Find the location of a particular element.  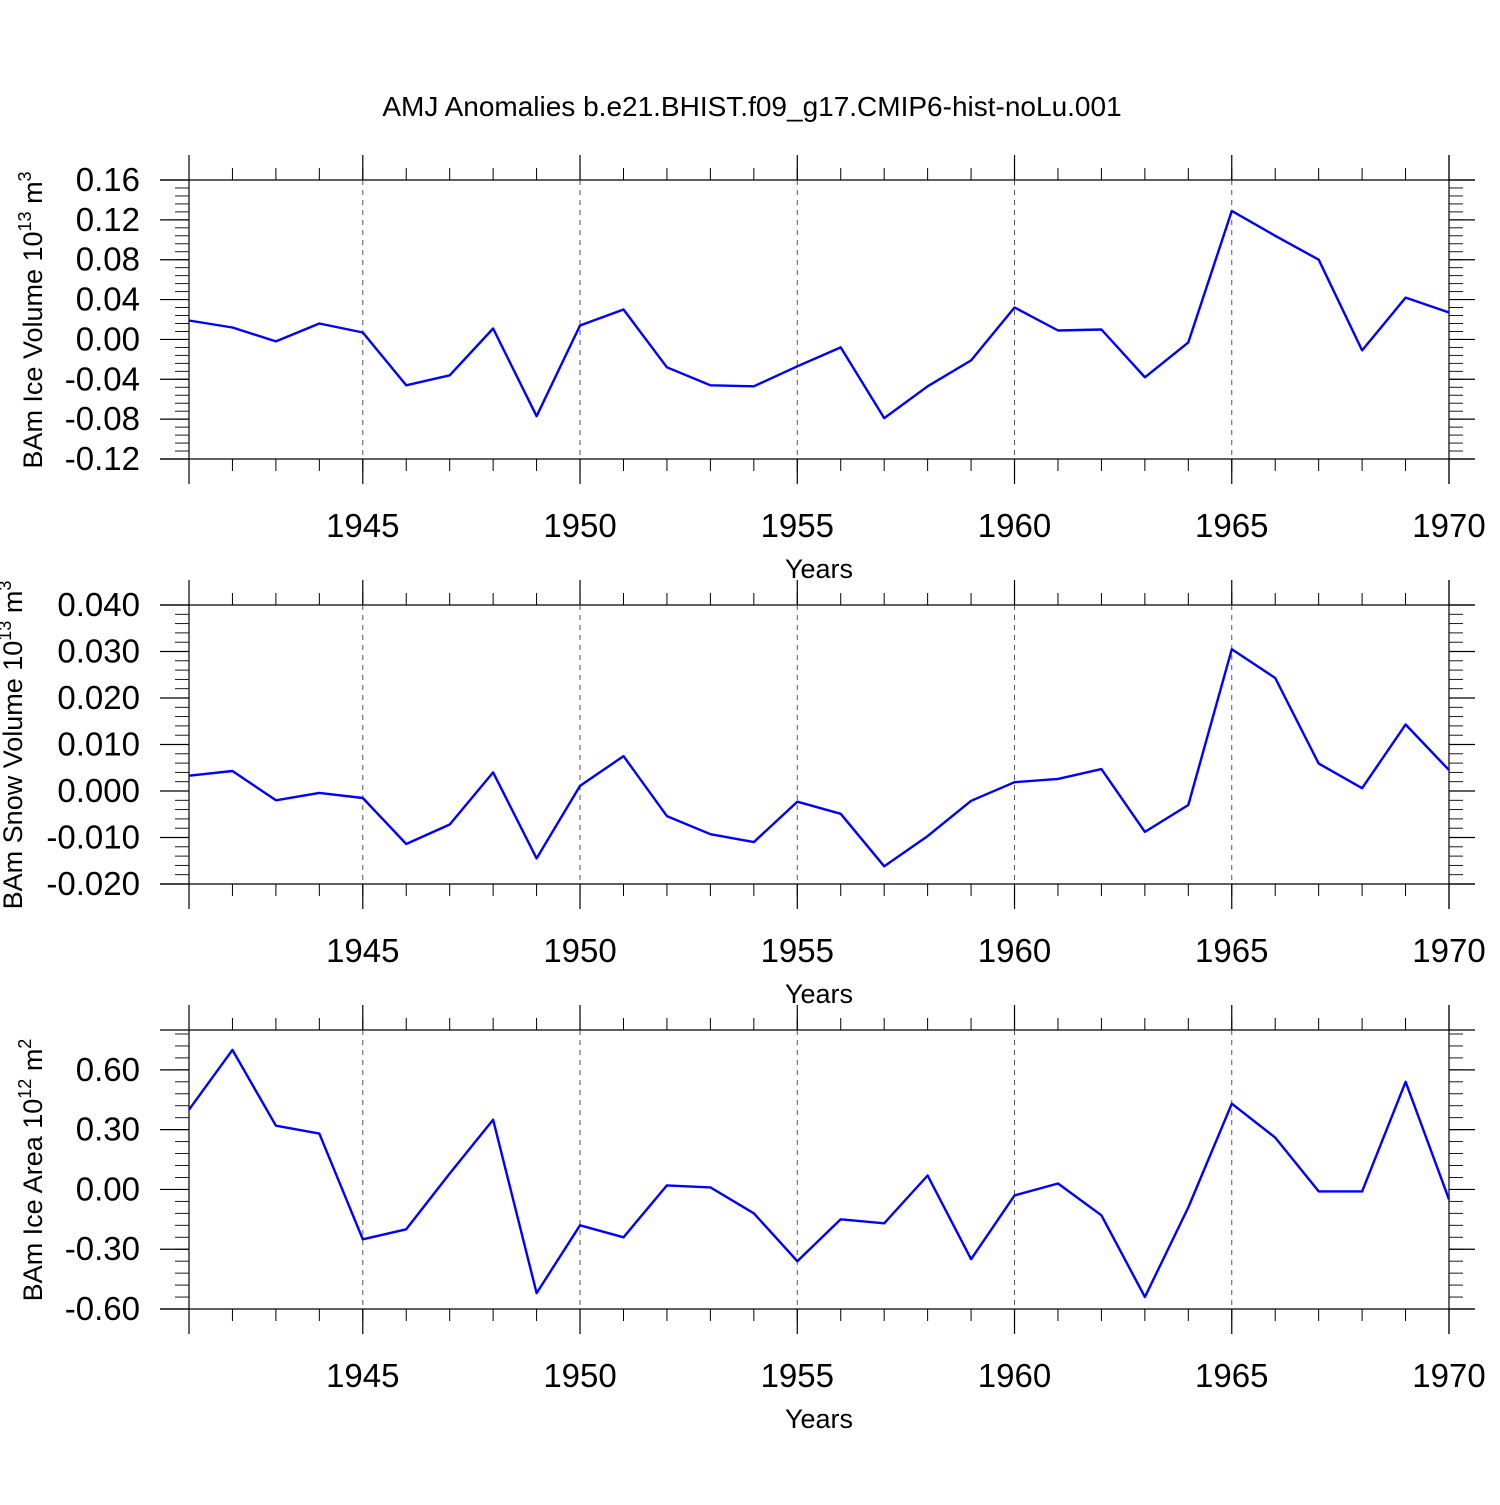

y-axis-label: BAm Snow Volume 1013 m3 is located at coordinates (14, 745).